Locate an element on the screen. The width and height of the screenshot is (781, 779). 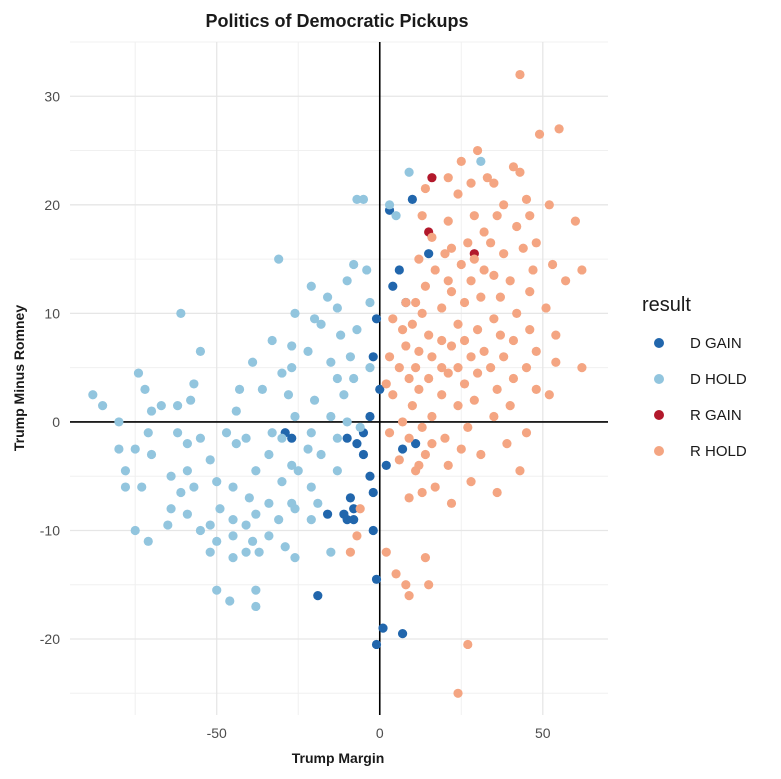
y-tick-label: 30 is located at coordinates (52, 96).